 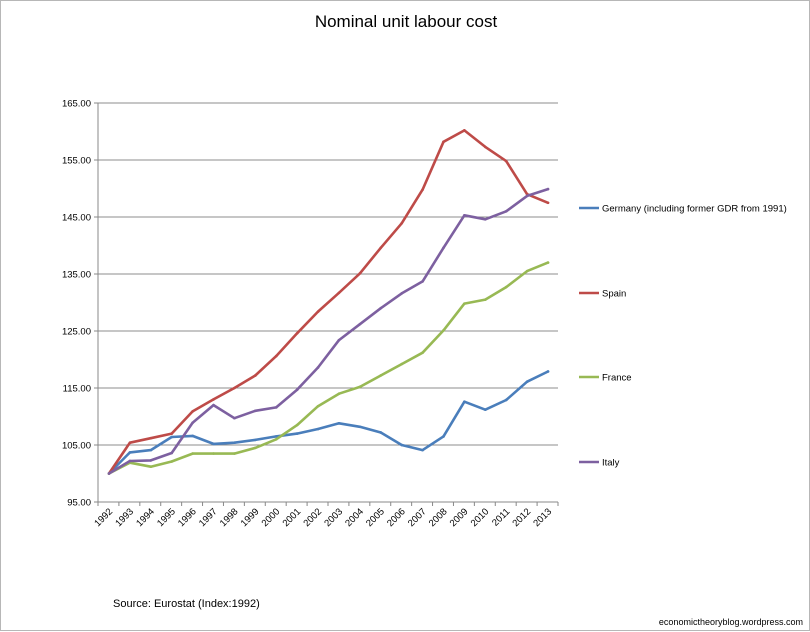 I want to click on x-tick-label: 2007, so click(x=417, y=517).